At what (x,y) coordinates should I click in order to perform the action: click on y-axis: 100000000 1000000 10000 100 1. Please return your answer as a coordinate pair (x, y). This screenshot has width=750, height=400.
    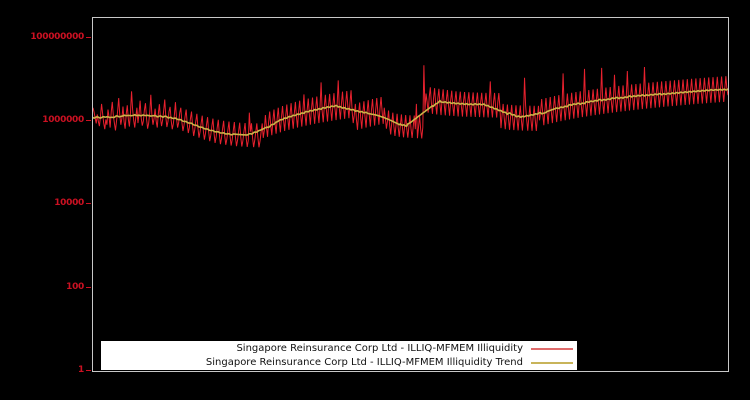
    Looking at the image, I should click on (45, 200).